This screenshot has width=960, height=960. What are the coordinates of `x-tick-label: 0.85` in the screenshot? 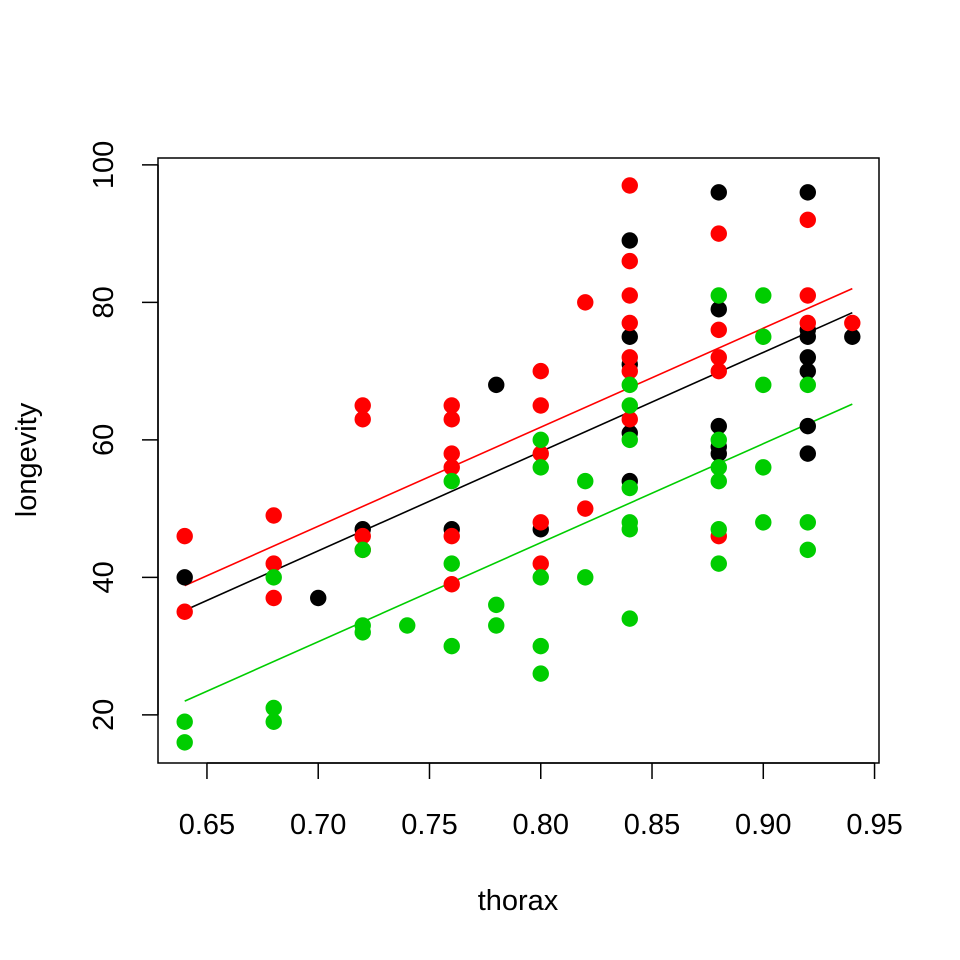 It's located at (652, 825).